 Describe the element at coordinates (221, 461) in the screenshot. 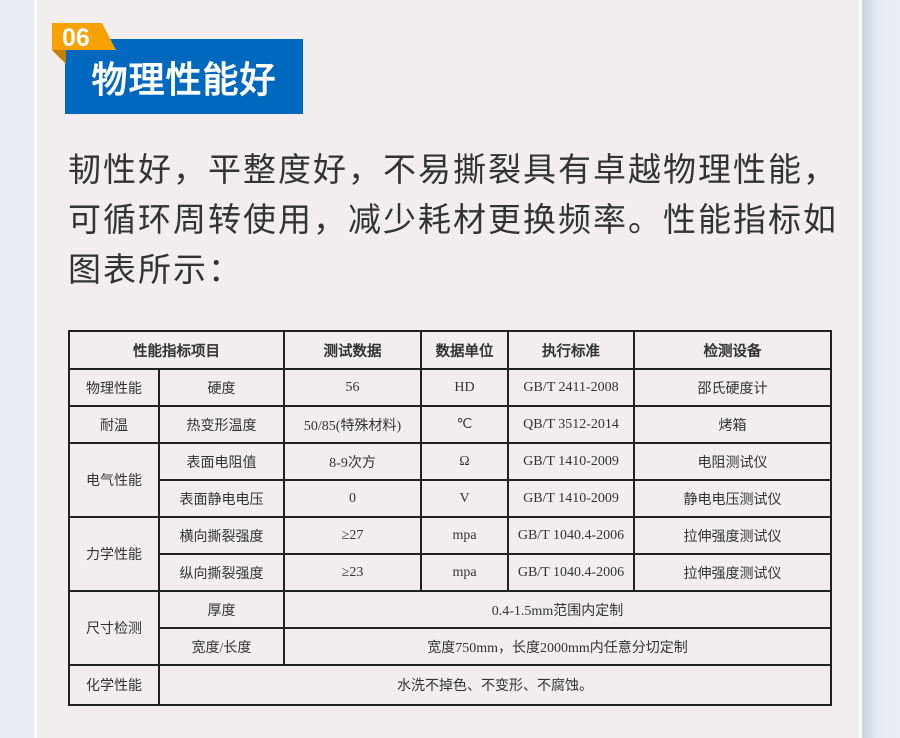

I see `item-cell: 表面电阻值` at that location.